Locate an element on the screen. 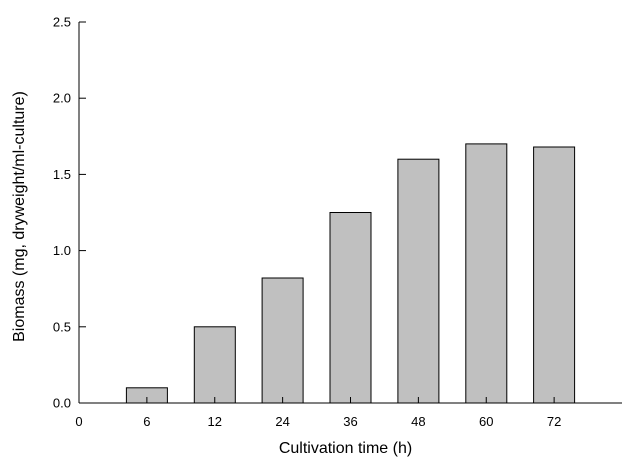  y-ticks: 0.0 0.5 1.0 1.5 2.0 2.5 is located at coordinates (69, 213).